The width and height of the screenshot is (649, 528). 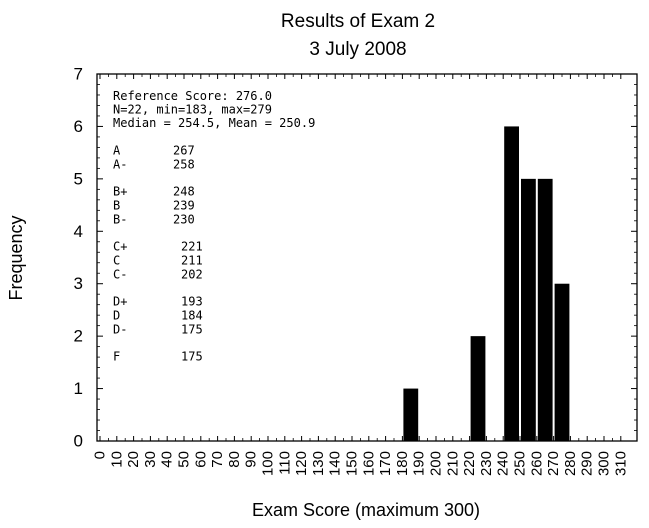 I want to click on chart-subtitle: 3 July 2008, so click(x=357, y=49).